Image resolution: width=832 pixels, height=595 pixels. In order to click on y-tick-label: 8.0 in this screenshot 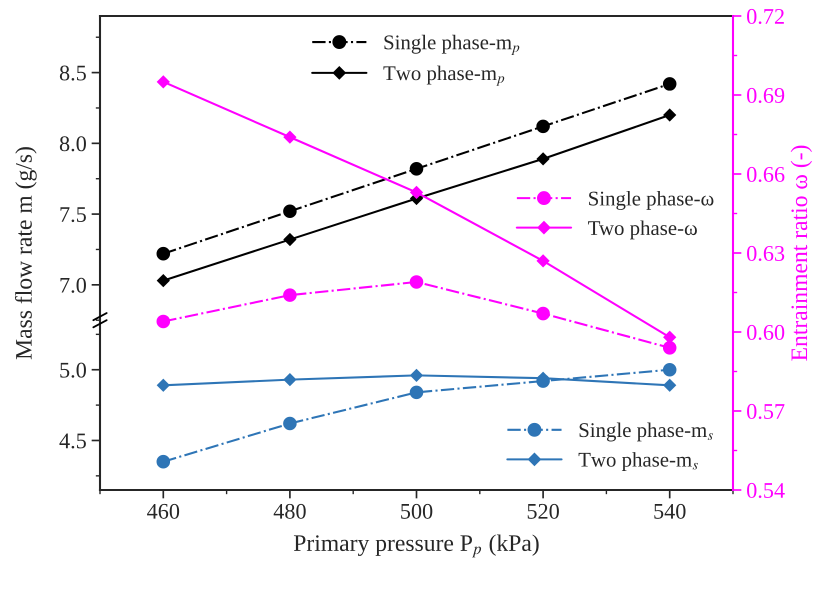, I will do `click(73, 144)`.